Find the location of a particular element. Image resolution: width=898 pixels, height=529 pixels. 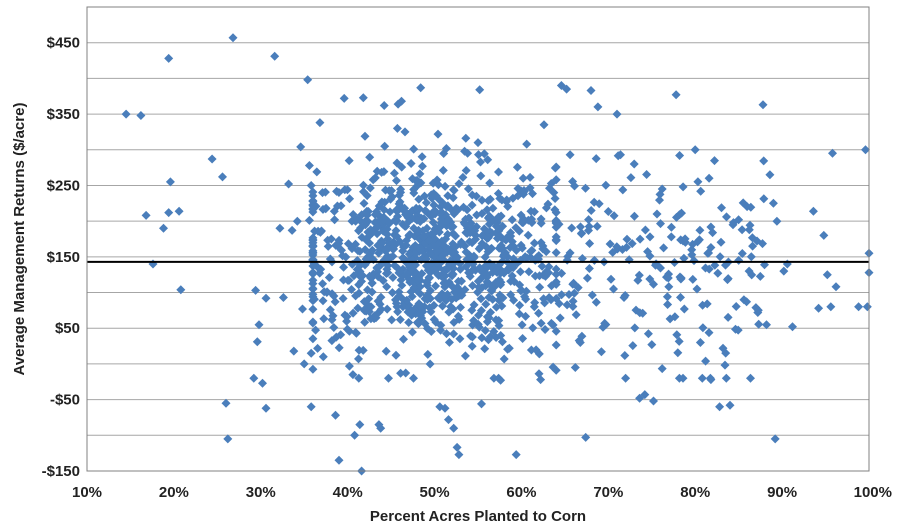

y-tick-label: -$50 is located at coordinates (65, 400).